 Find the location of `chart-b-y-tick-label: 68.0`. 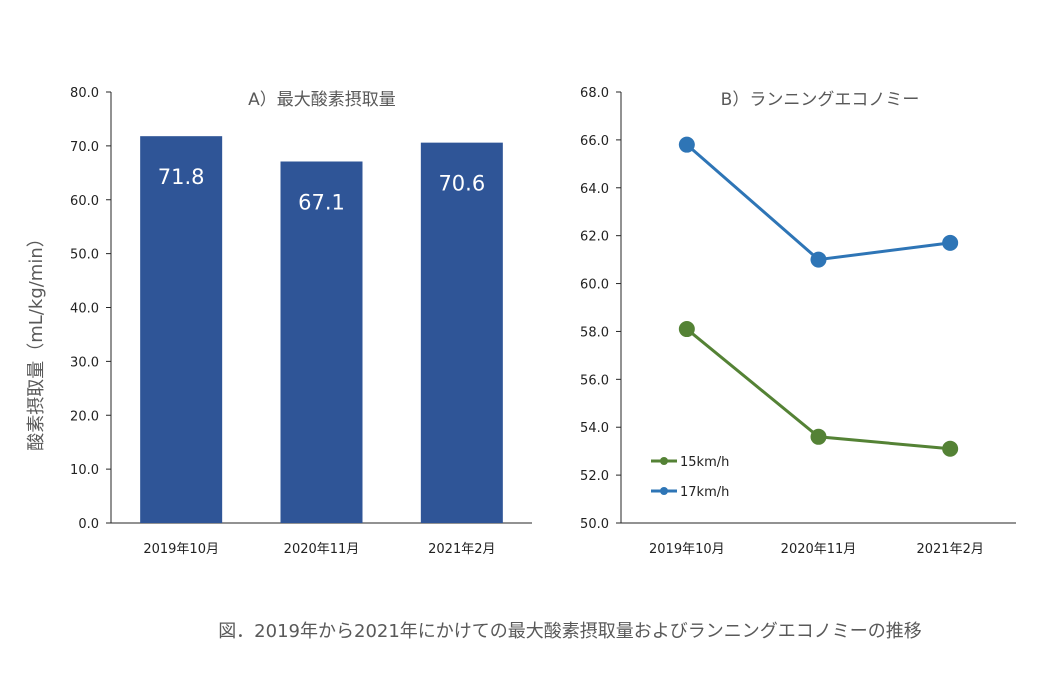

chart-b-y-tick-label: 68.0 is located at coordinates (594, 93).